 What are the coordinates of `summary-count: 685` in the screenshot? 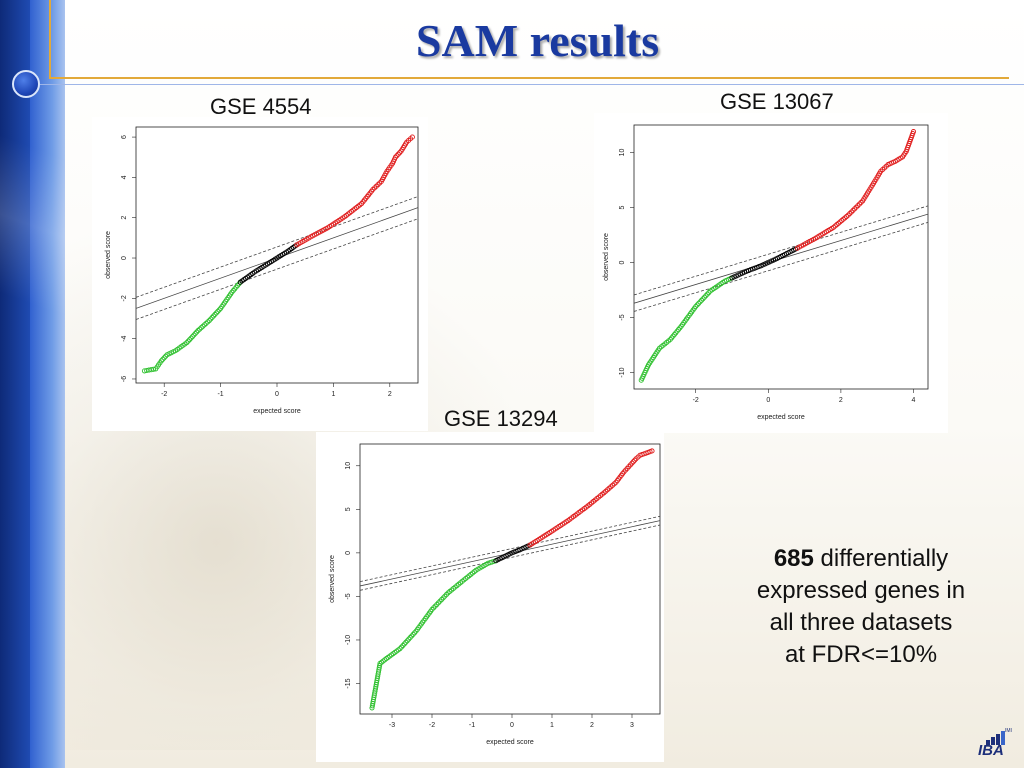 It's located at (793, 558).